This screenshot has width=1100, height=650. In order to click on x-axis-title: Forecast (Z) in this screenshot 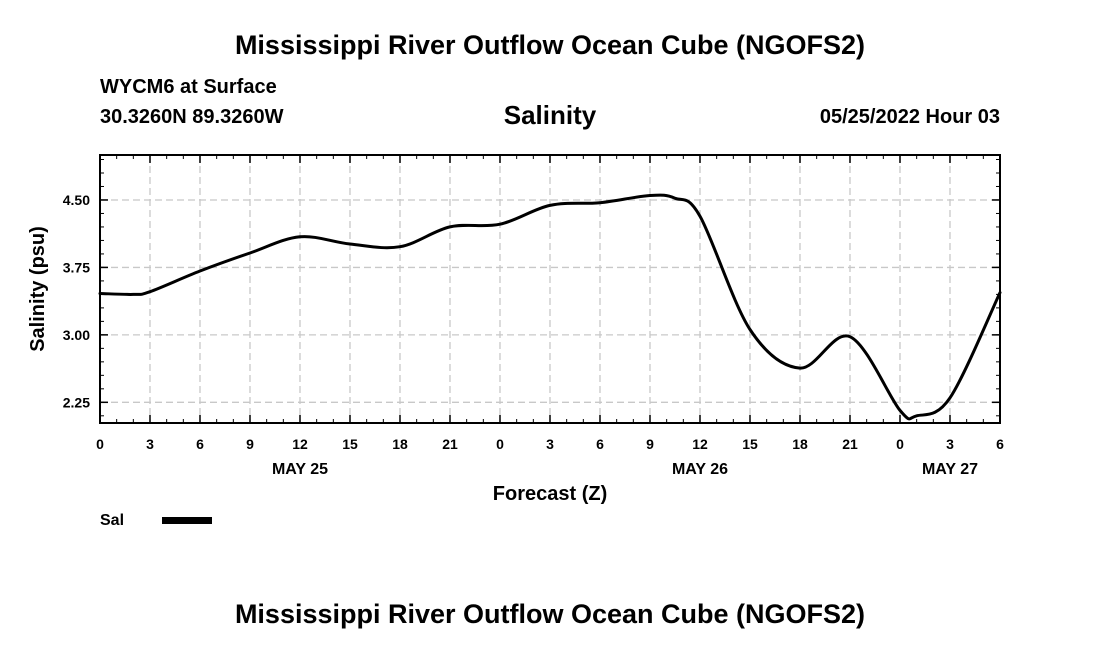, I will do `click(550, 494)`.